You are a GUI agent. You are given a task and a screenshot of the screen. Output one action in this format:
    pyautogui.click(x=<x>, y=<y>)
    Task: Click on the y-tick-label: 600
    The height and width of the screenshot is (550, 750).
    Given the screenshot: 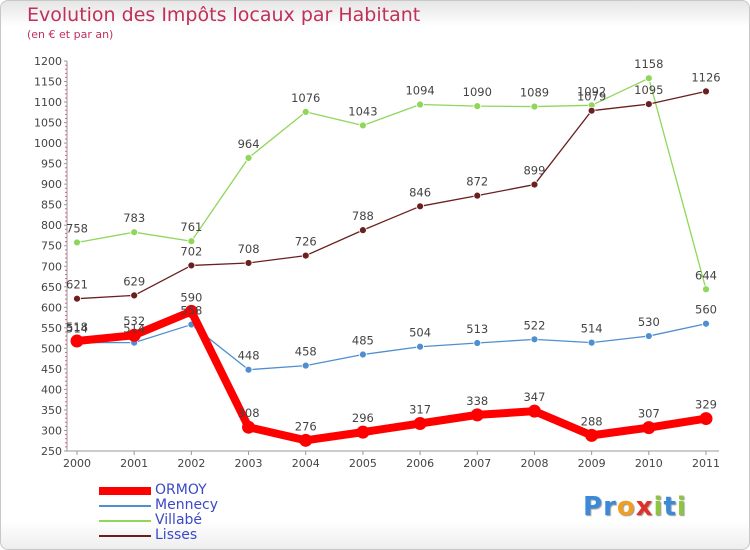 What is the action you would take?
    pyautogui.click(x=51, y=307)
    